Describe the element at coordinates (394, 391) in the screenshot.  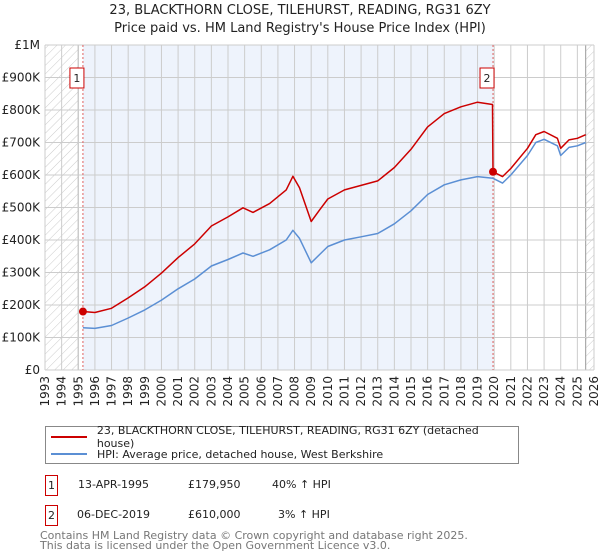
I see `x-tick-label: 2014` at that location.